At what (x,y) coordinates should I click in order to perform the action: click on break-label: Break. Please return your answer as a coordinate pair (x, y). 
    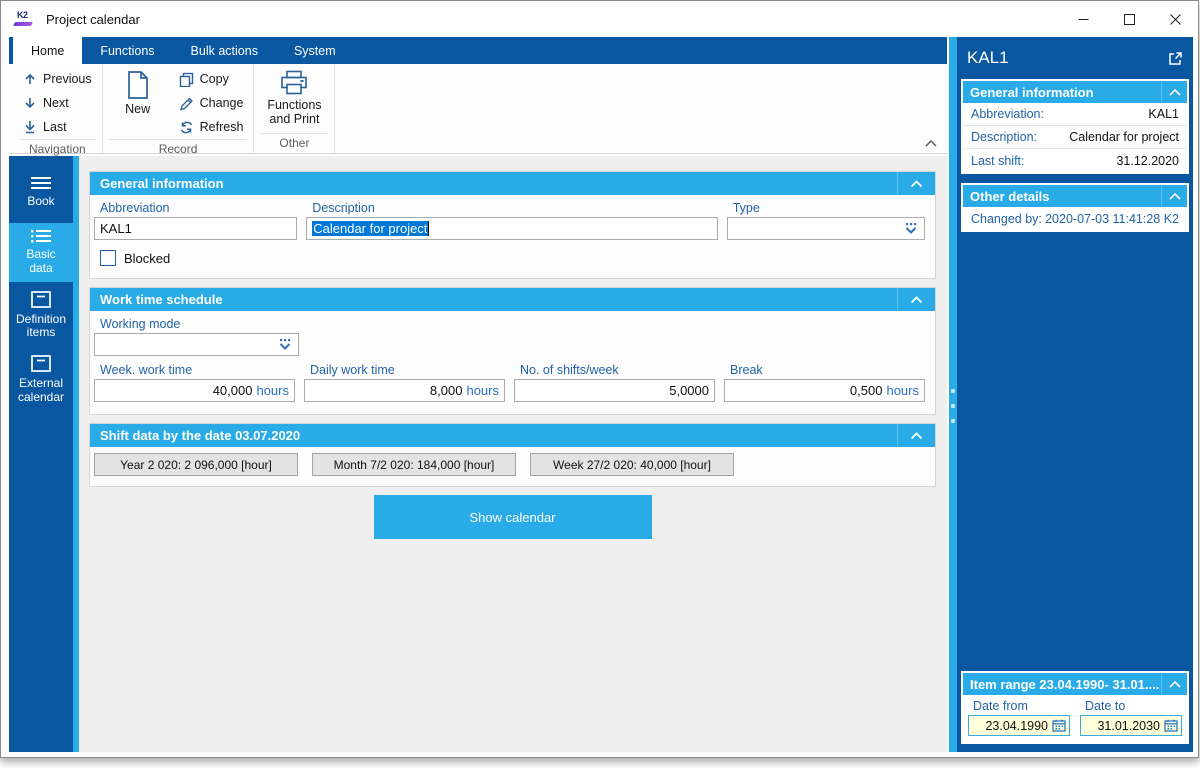
    Looking at the image, I should click on (746, 370).